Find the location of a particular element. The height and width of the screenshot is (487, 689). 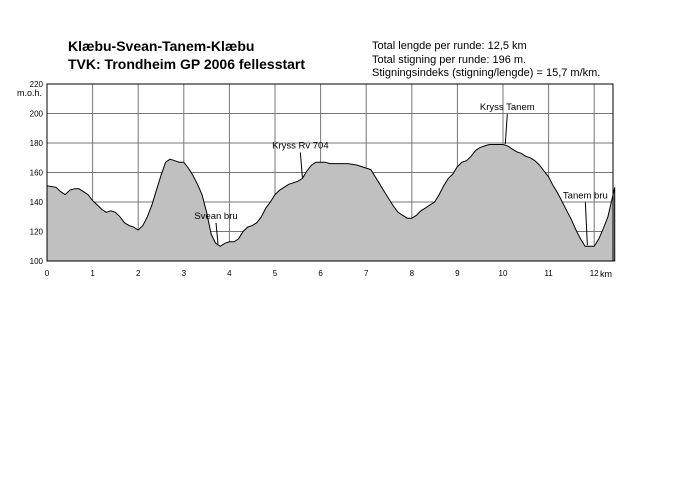

y-axis-label: m.o.h. is located at coordinates (29, 93).